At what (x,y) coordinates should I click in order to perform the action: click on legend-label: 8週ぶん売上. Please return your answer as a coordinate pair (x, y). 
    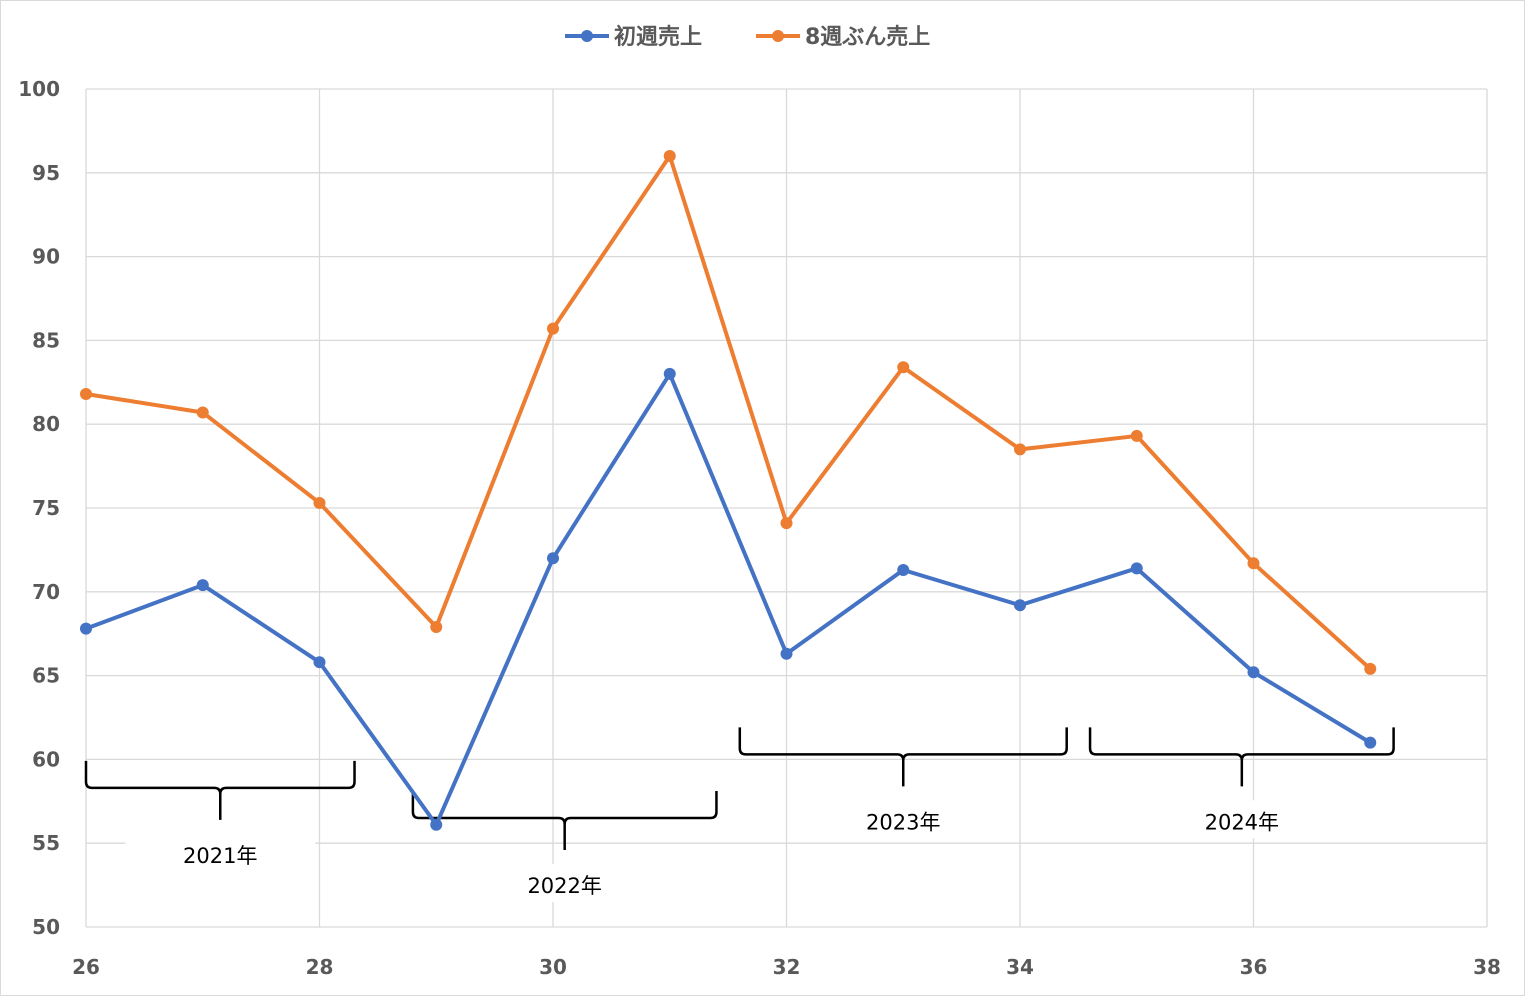
    Looking at the image, I should click on (867, 37).